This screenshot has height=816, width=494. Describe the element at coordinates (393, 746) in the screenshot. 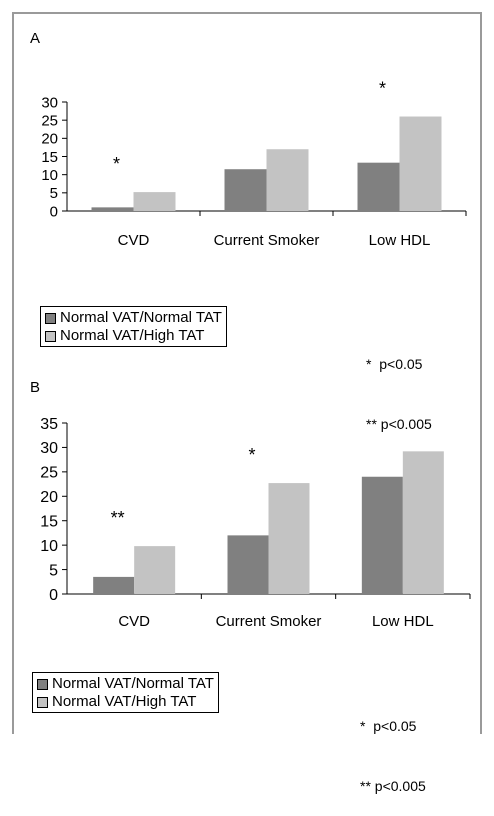

I see `panel-b-significance: * p<0.05 ** p<0.005` at that location.